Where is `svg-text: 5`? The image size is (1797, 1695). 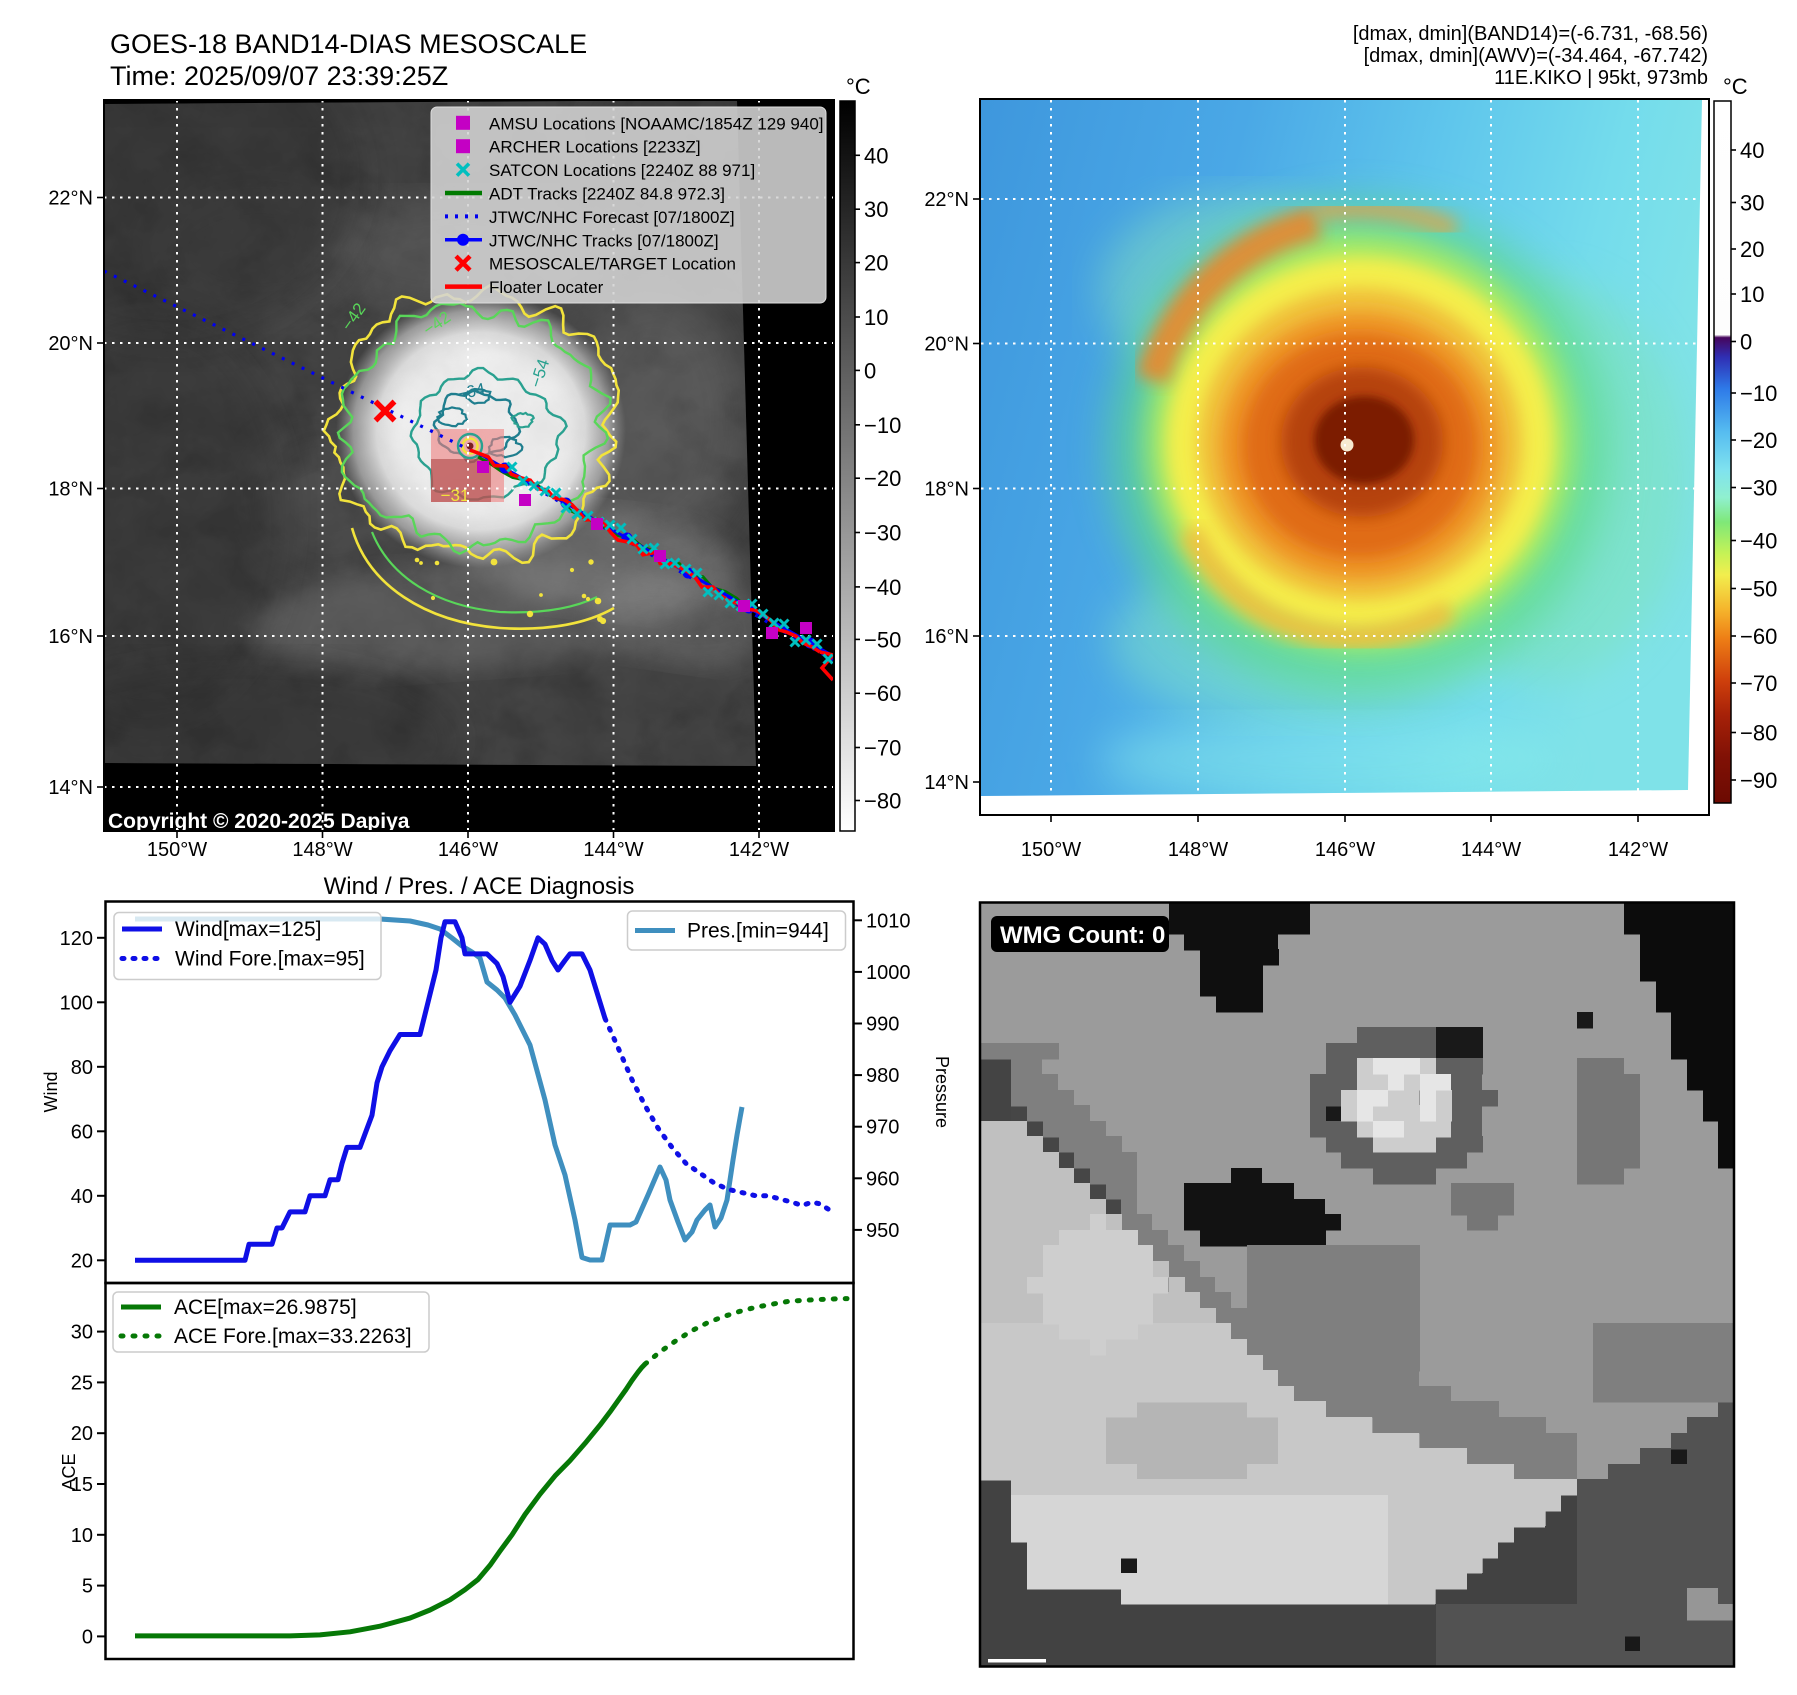 svg-text: 5 is located at coordinates (87, 1587).